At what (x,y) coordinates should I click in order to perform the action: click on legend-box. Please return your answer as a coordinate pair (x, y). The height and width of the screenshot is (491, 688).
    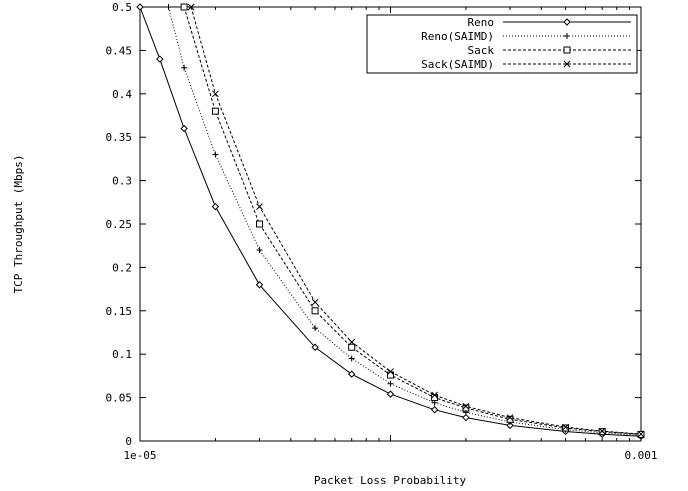
    Looking at the image, I should click on (502, 44).